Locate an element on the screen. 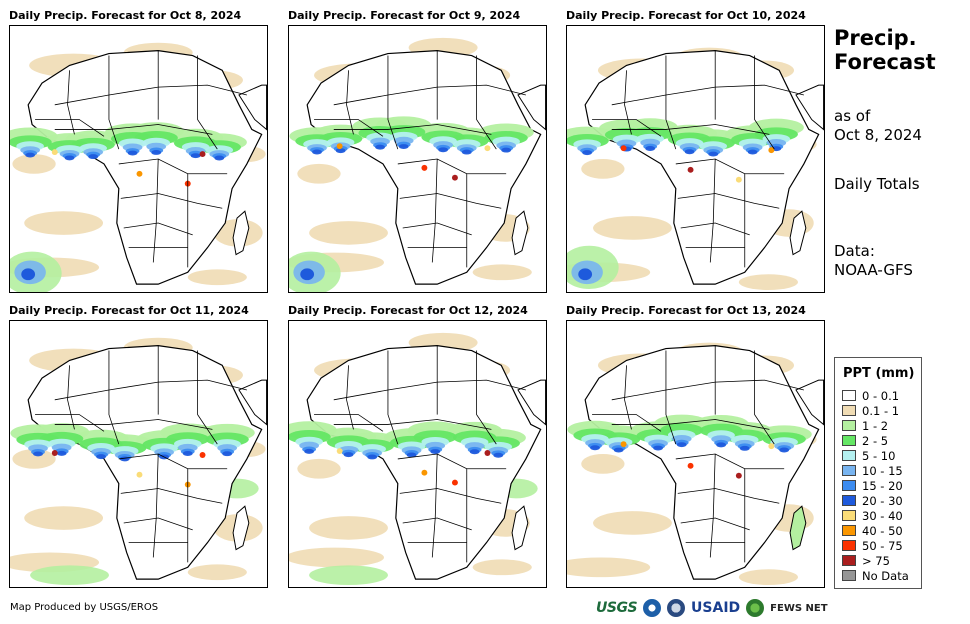 The width and height of the screenshot is (970, 624). data-source-label: Data: is located at coordinates (854, 251).